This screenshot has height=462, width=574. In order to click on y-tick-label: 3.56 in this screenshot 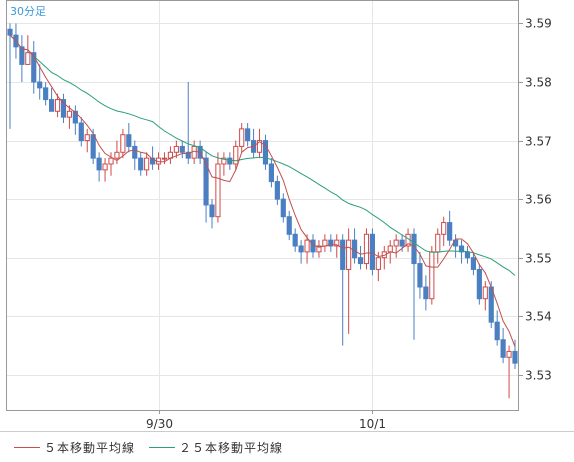, I will do `click(538, 200)`.